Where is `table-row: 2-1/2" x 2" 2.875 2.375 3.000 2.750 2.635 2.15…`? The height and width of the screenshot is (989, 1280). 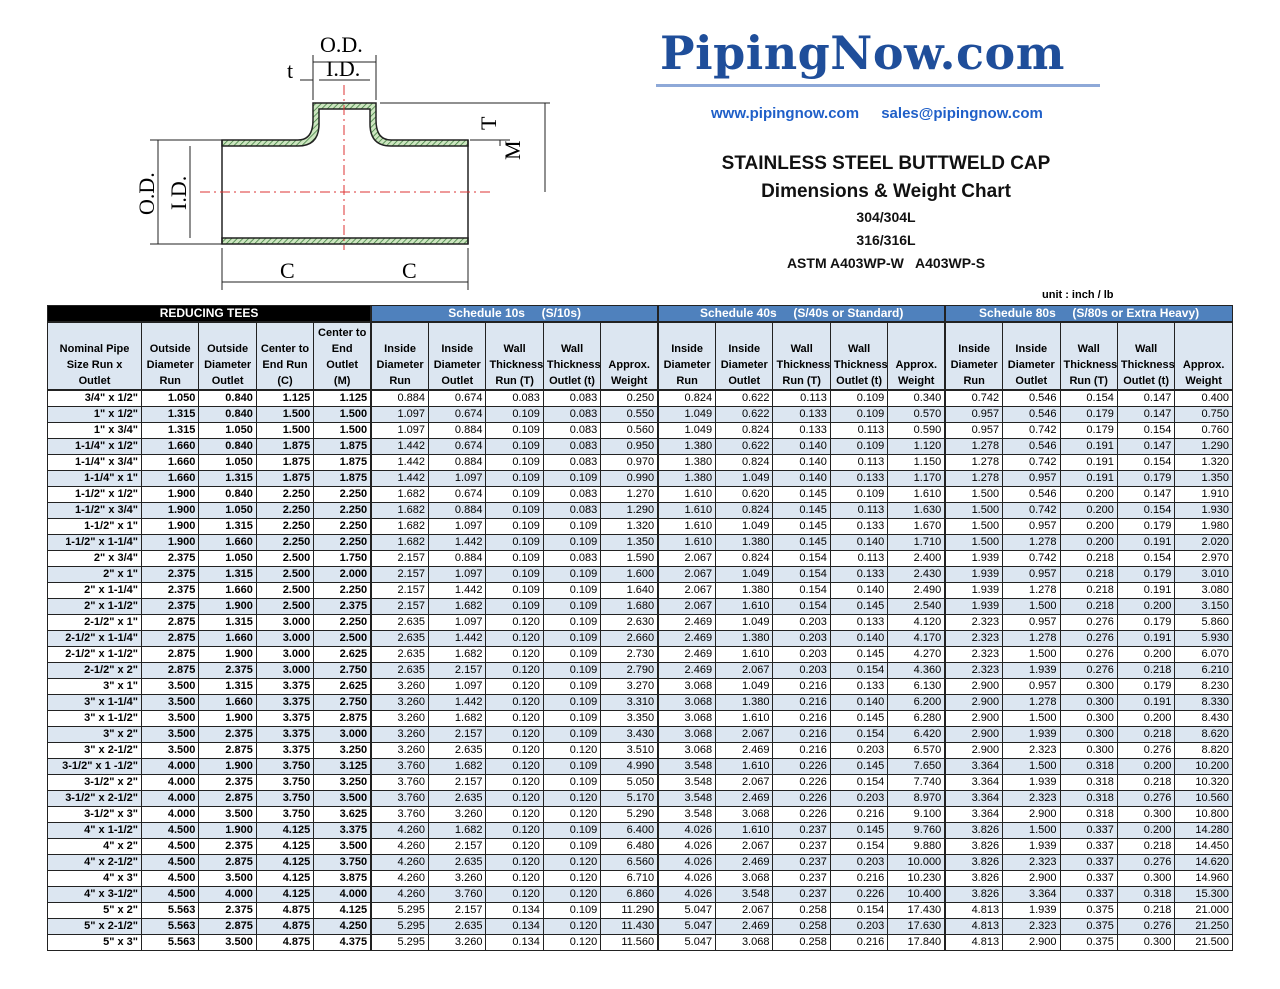 table-row: 2-1/2" x 2" 2.875 2.375 3.000 2.750 2.635 2.15… is located at coordinates (640, 670).